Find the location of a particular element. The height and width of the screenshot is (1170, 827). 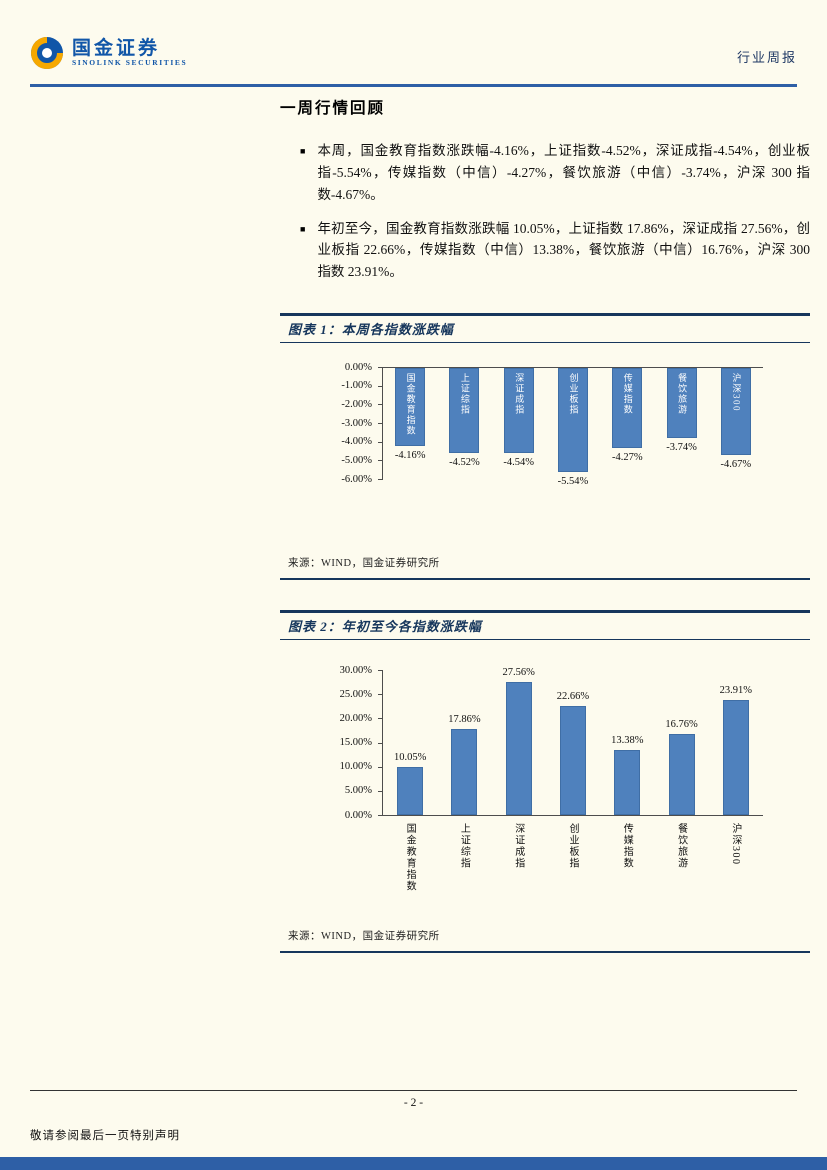

bar-value-label: 27.56% is located at coordinates (518, 672).